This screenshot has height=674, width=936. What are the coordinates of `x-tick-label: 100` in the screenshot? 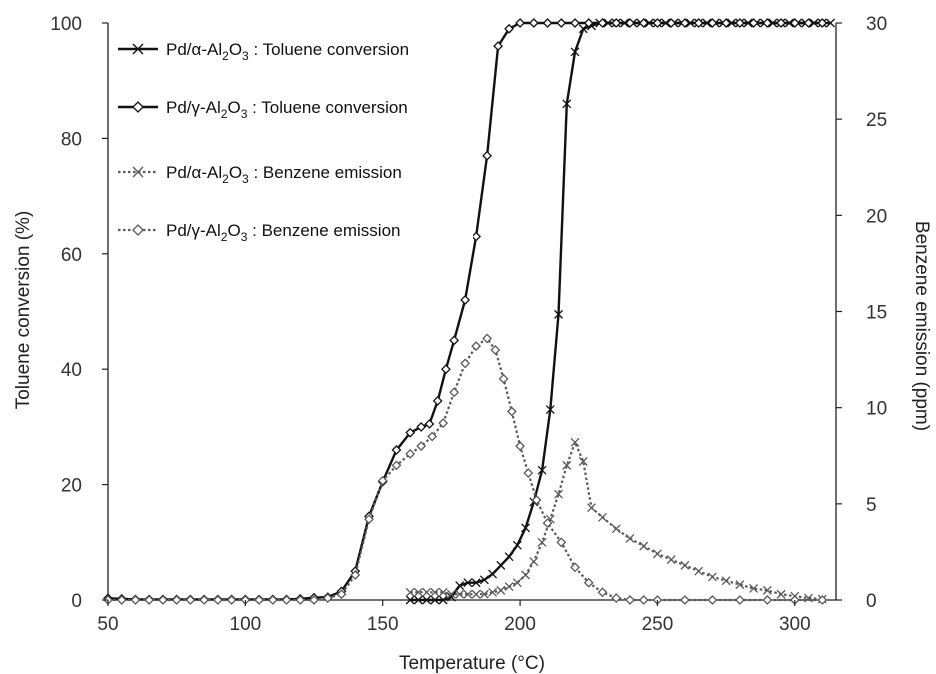 It's located at (246, 624).